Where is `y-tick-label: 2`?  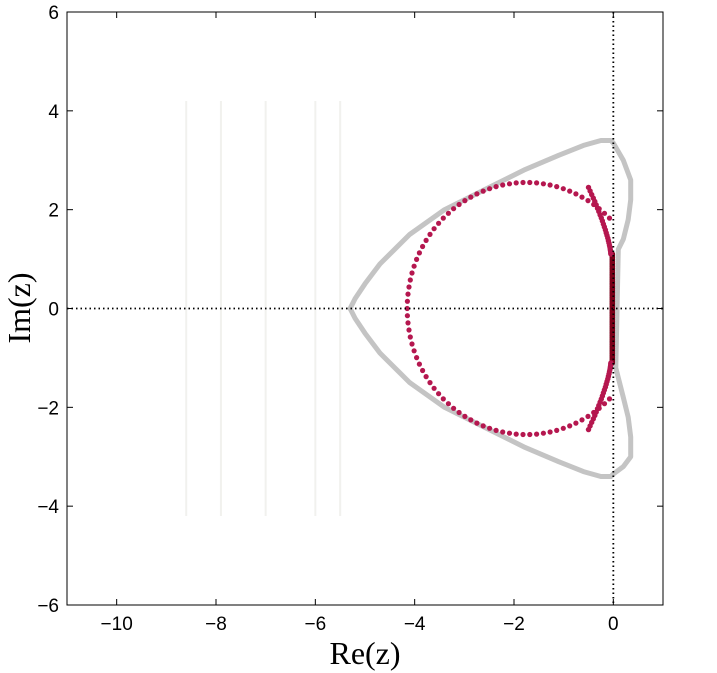
y-tick-label: 2 is located at coordinates (53, 211).